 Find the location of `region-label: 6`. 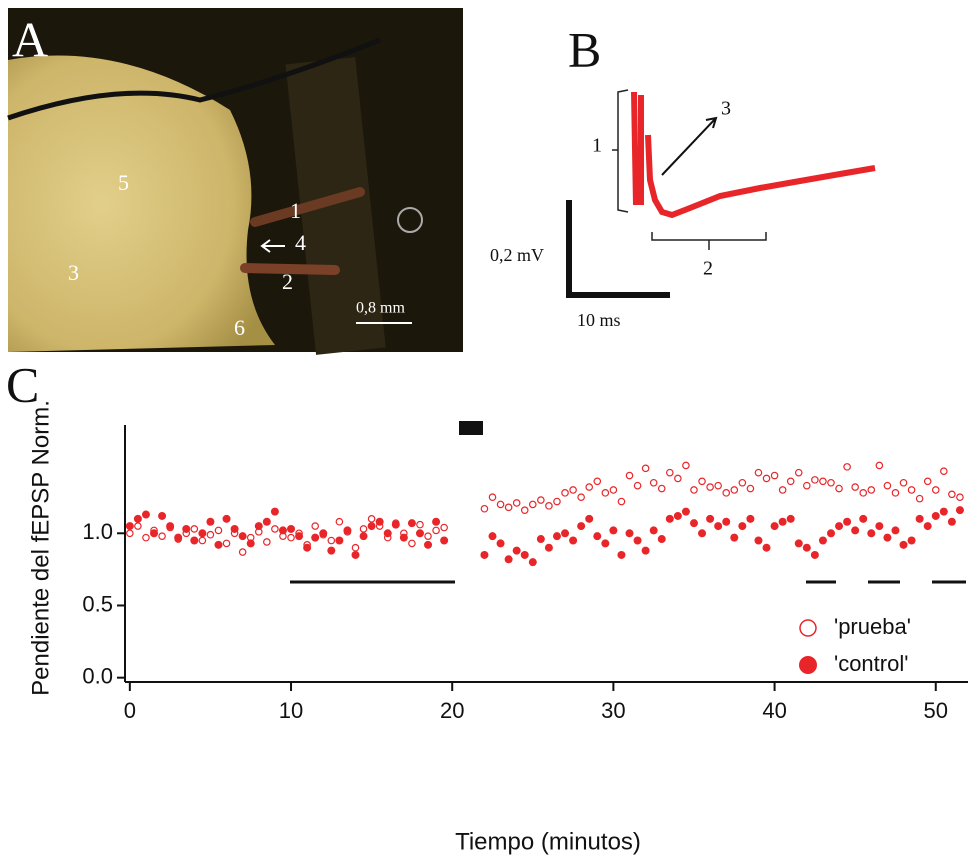

region-label: 6 is located at coordinates (239, 327).